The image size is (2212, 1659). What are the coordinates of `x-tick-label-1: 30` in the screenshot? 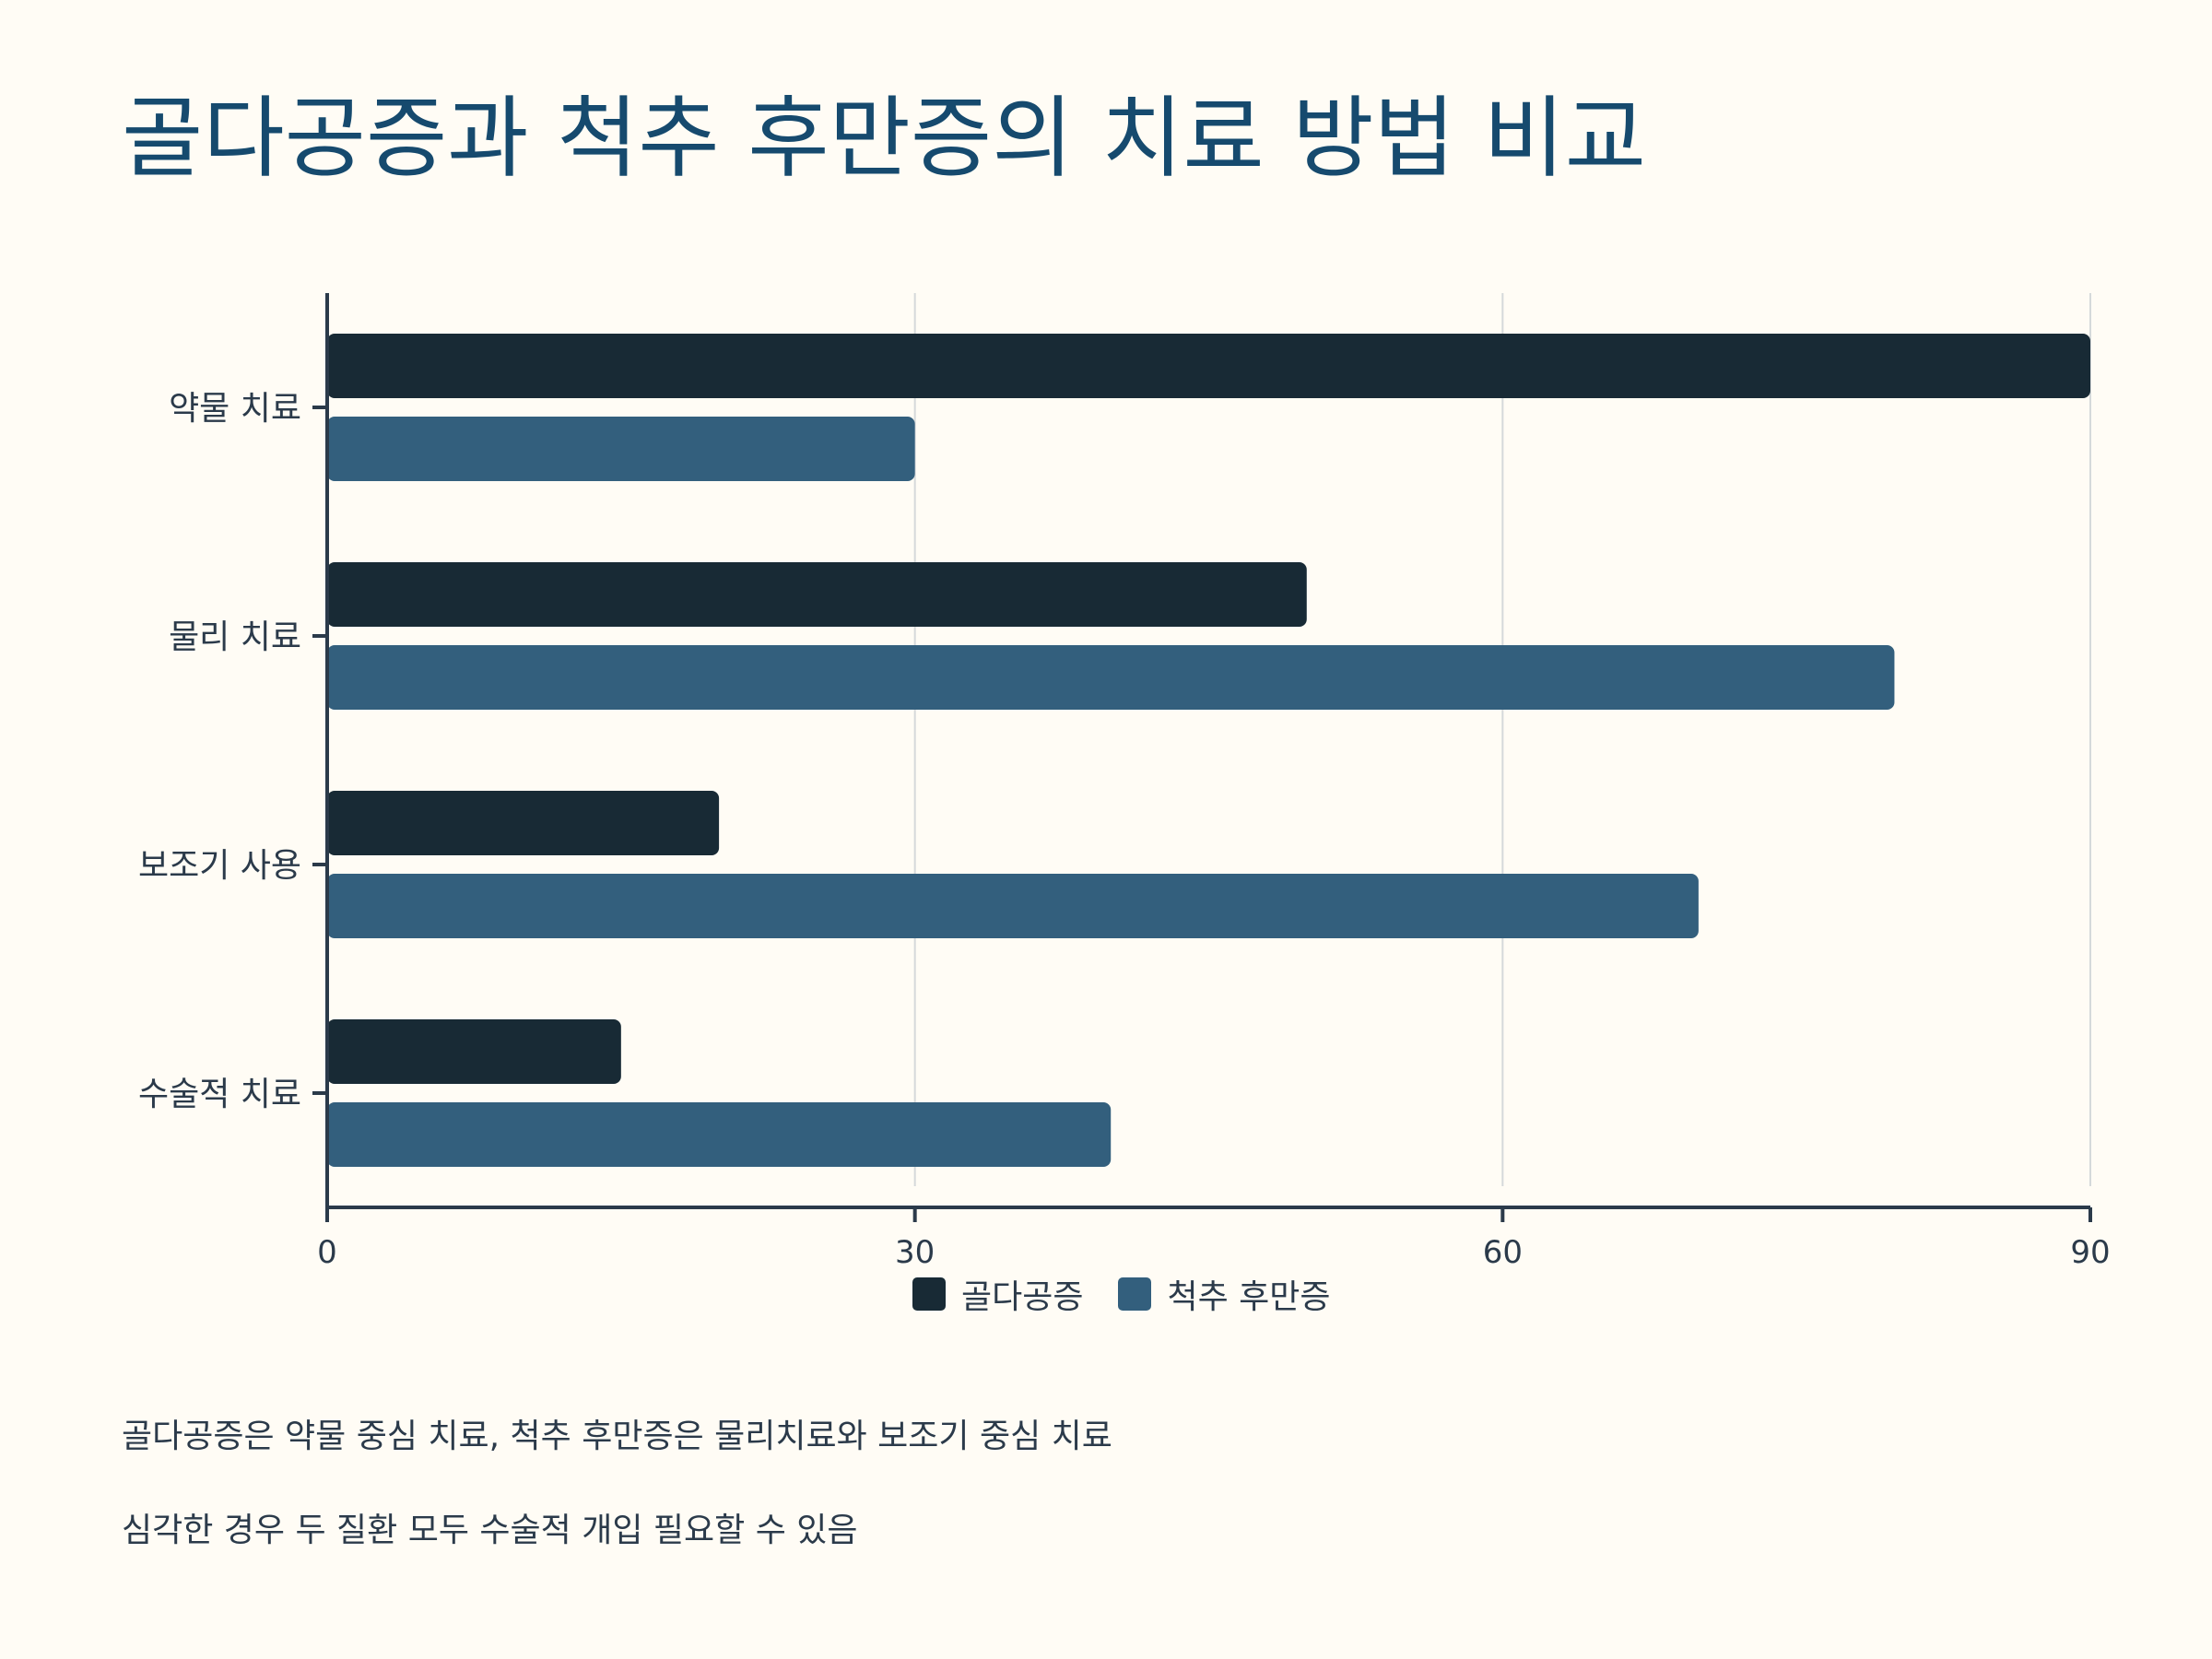 It's located at (915, 1252).